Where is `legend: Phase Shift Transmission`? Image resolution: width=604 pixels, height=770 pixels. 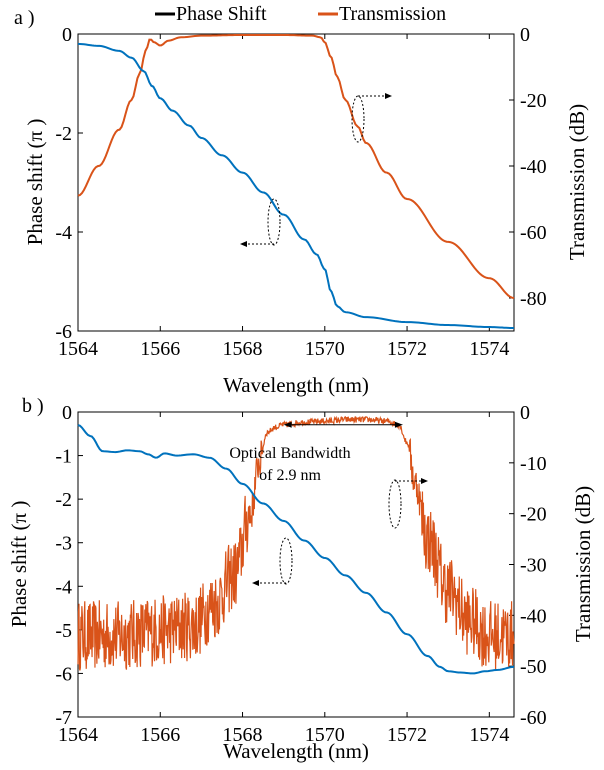
legend: Phase Shift Transmission is located at coordinates (300, 14).